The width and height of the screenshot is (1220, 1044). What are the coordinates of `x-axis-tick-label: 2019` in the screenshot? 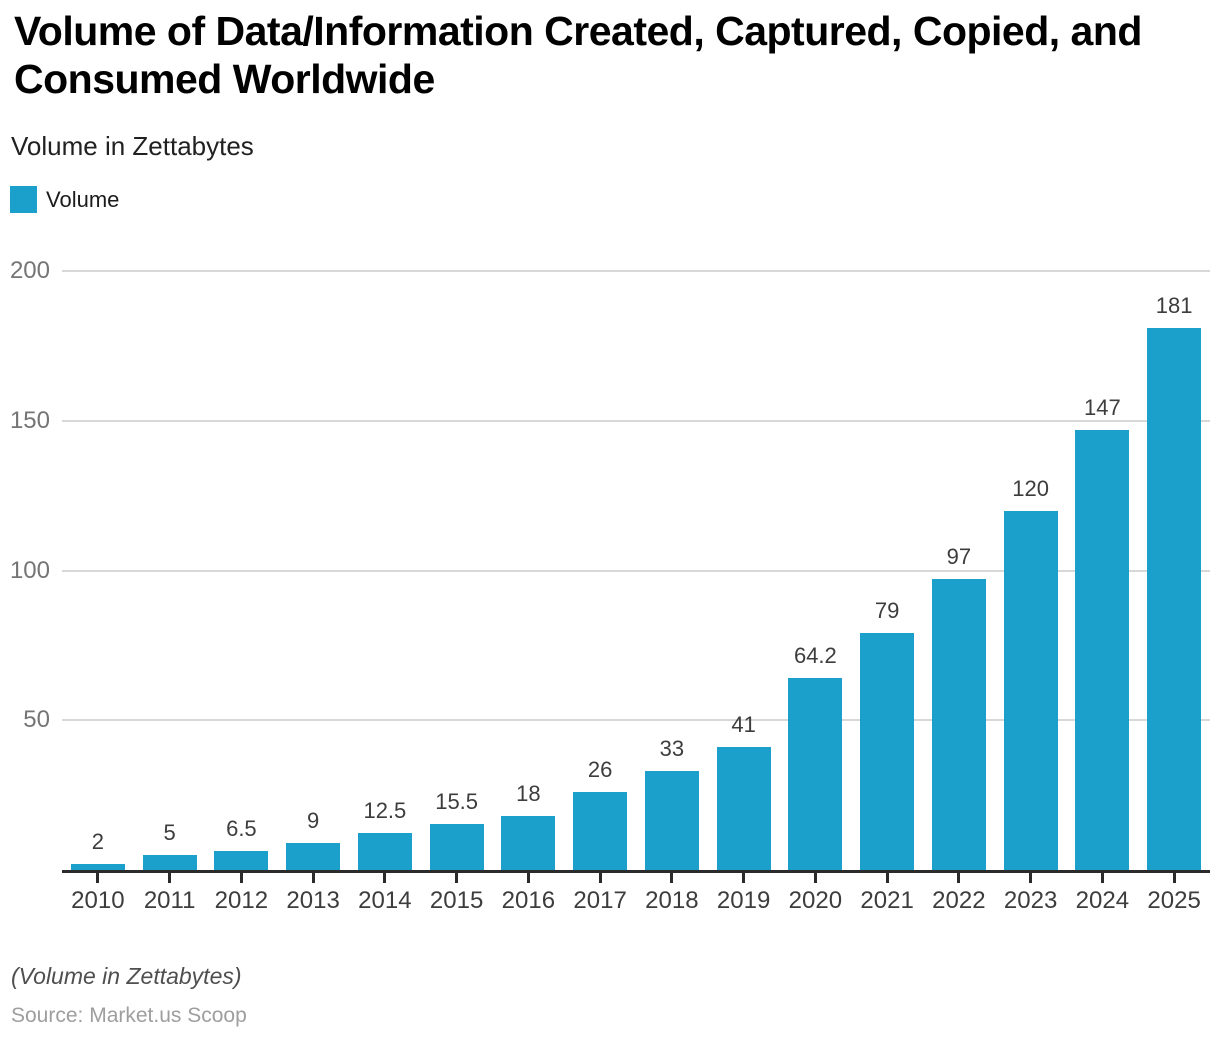 It's located at (743, 900).